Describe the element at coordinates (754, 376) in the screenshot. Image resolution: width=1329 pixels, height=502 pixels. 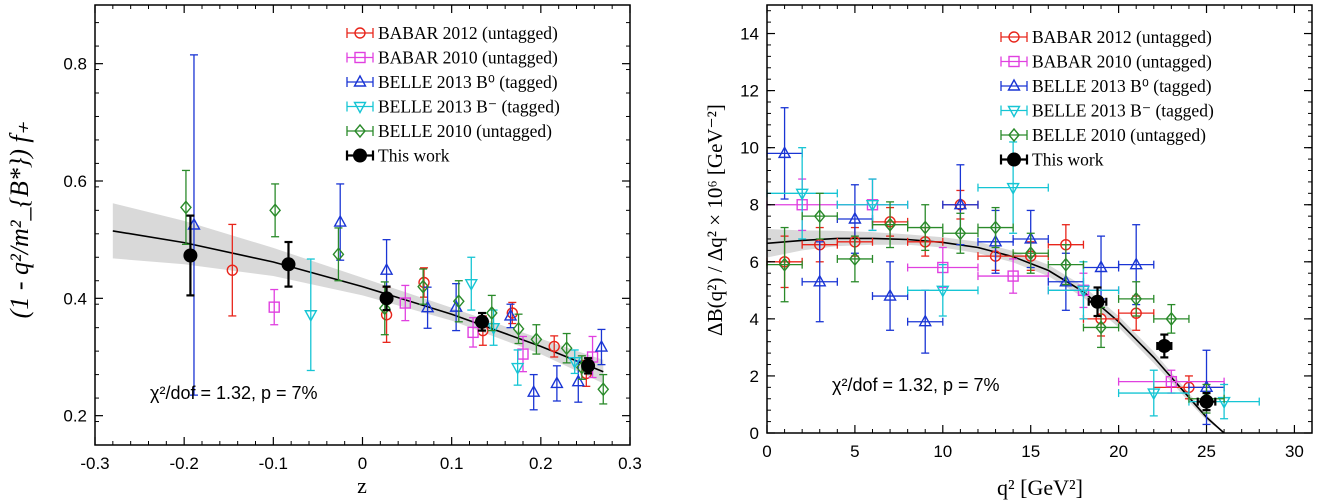
I see `y-tick-label: 2` at that location.